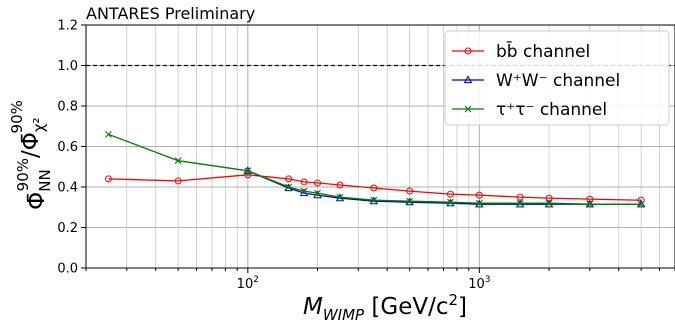 The image size is (675, 324). What do you see at coordinates (543, 51) in the screenshot?
I see `legend-label: bb̄ channel` at bounding box center [543, 51].